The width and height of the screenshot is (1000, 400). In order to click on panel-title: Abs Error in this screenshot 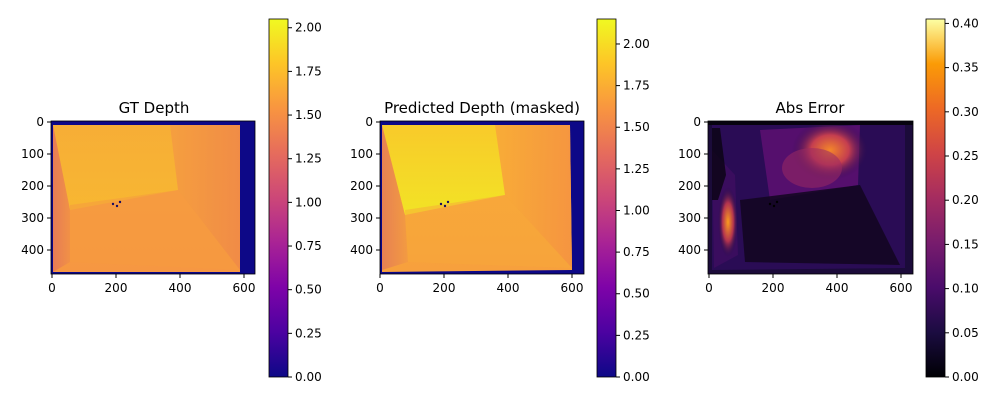, I will do `click(811, 108)`.